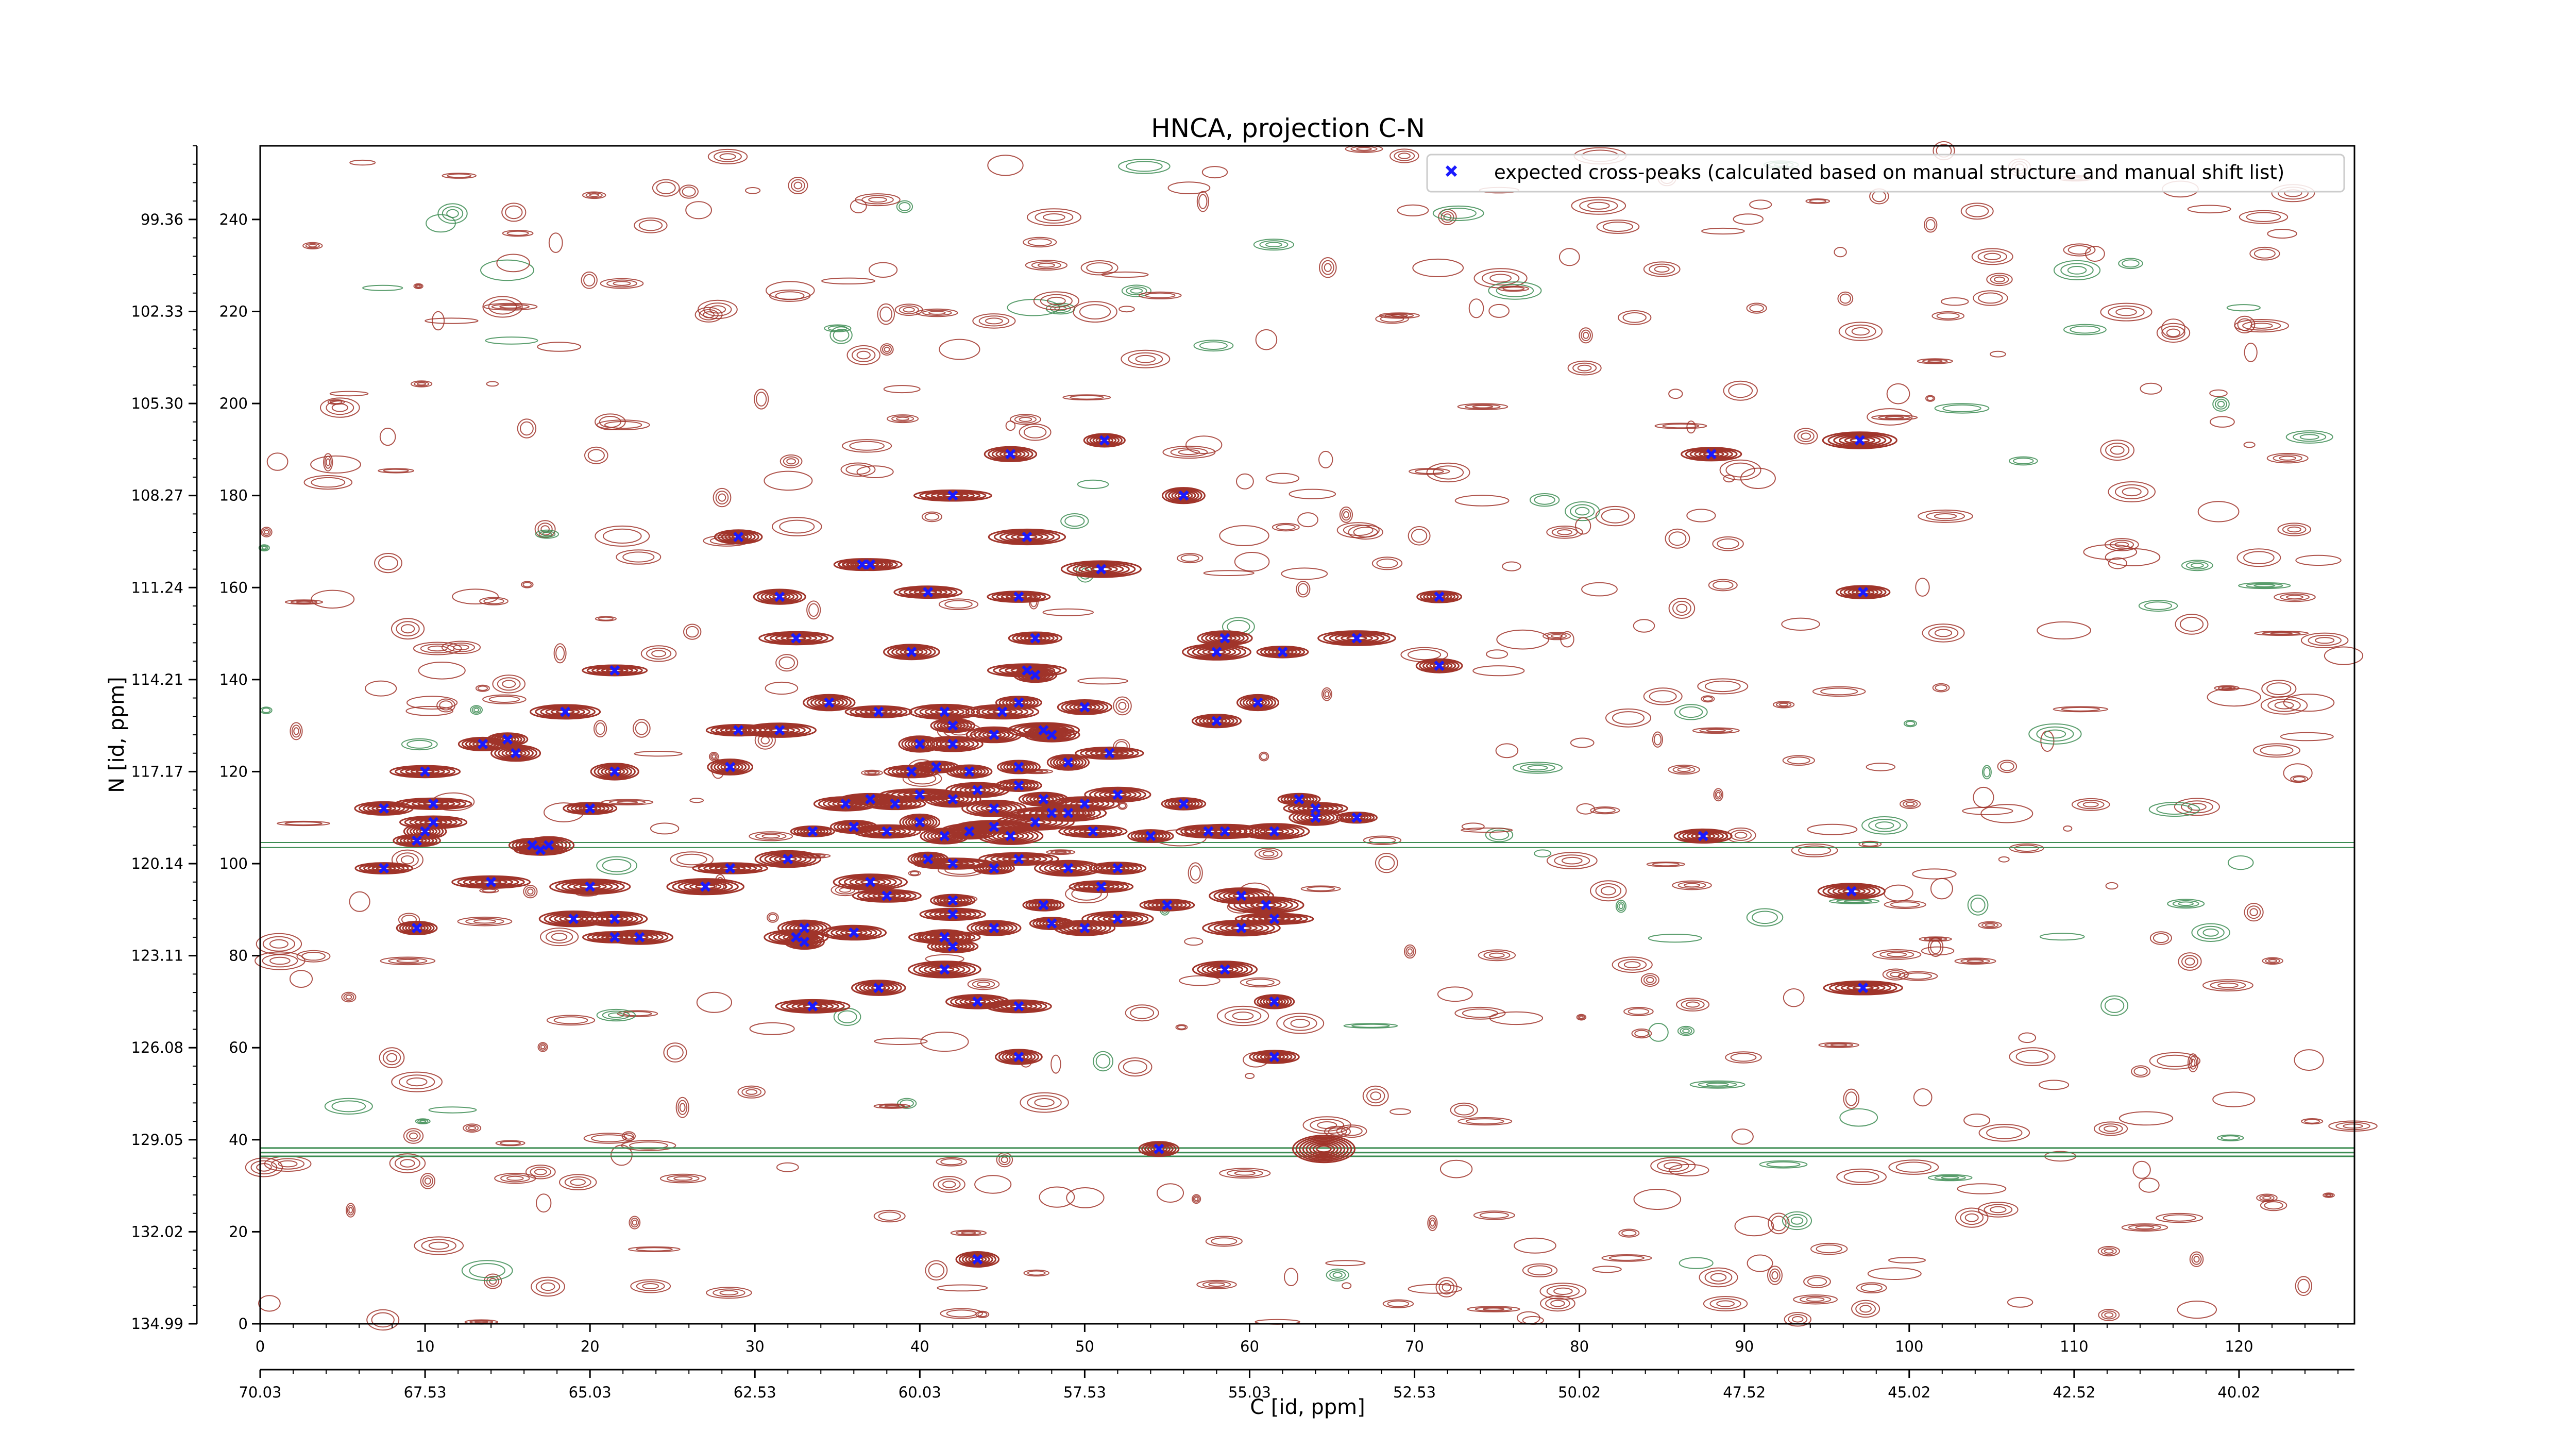 This screenshot has width=2576, height=1449. What do you see at coordinates (1249, 1346) in the screenshot?
I see `x-index-tick-label: 60` at bounding box center [1249, 1346].